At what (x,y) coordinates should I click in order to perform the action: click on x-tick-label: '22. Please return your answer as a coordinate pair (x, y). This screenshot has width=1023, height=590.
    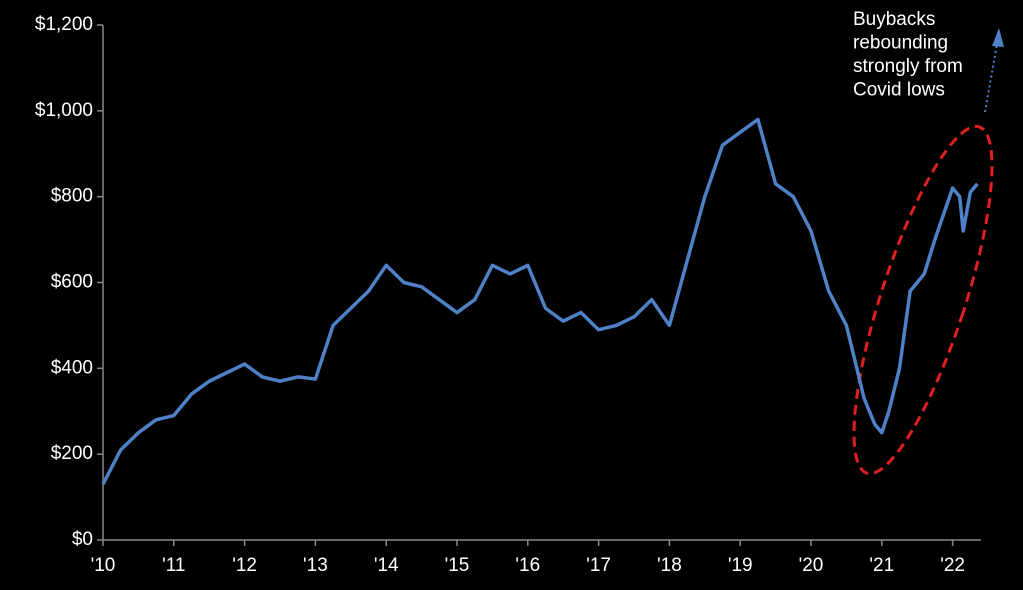
    Looking at the image, I should click on (952, 565).